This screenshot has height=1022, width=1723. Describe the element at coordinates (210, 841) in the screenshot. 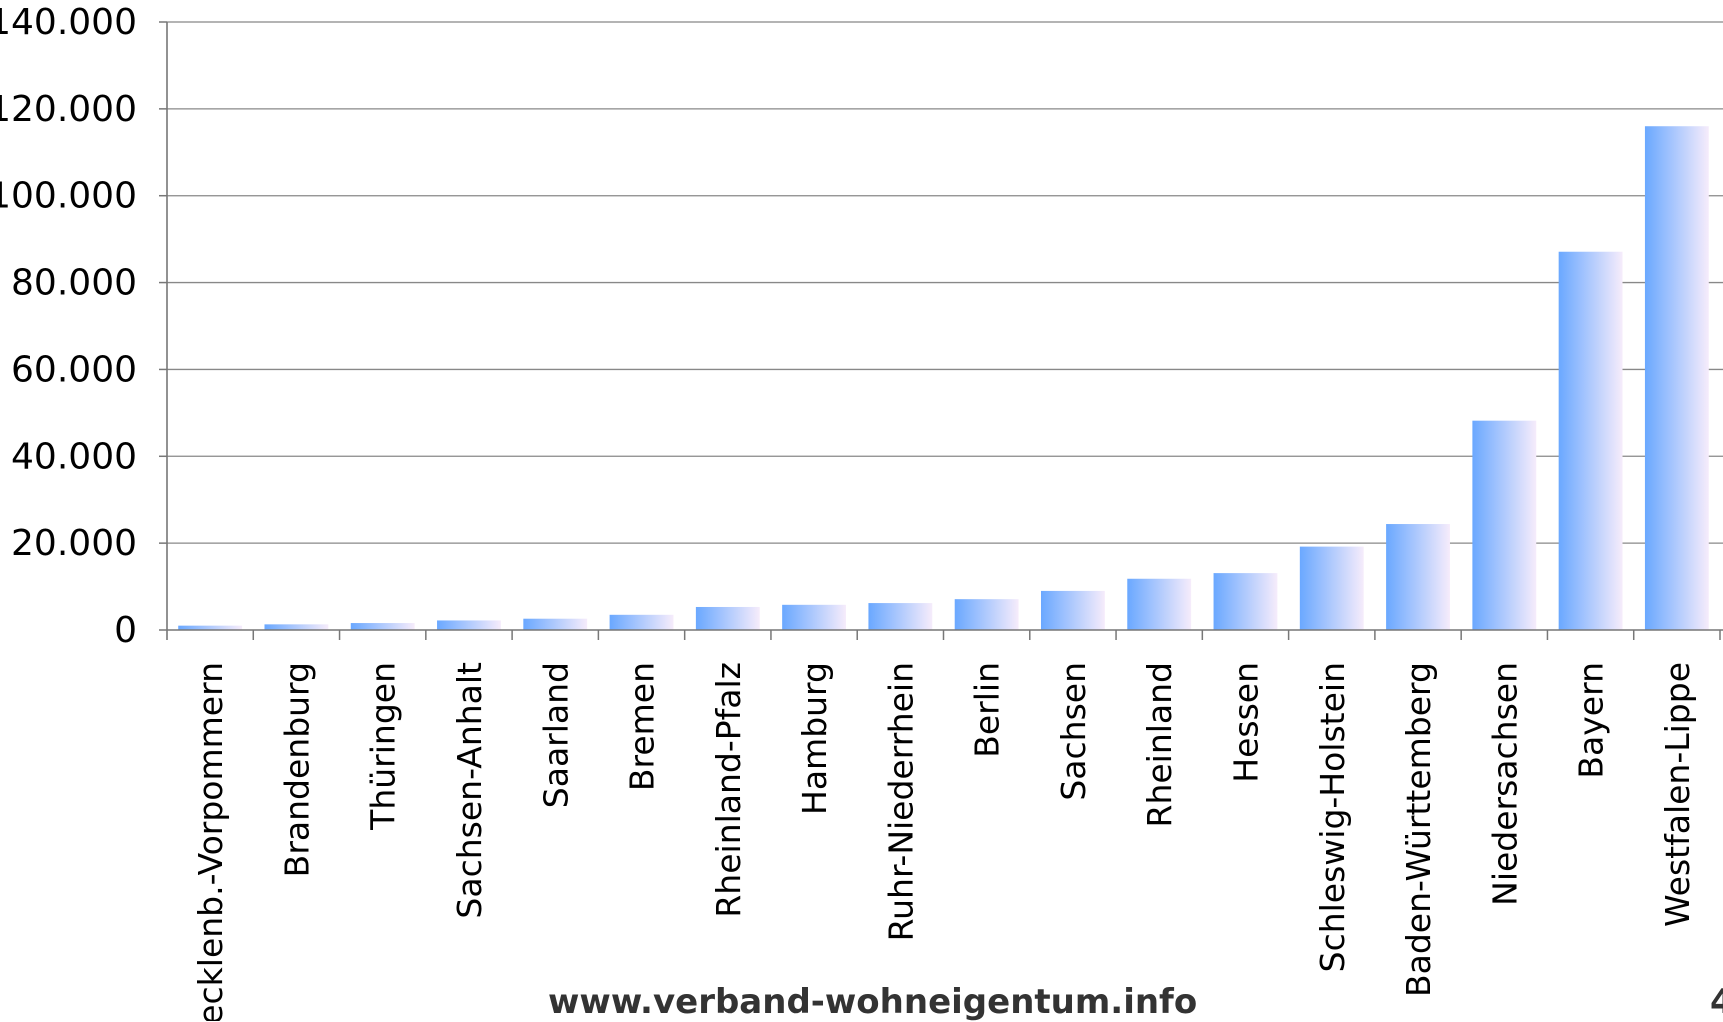

I see `x-tick-label: Mecklenb.-Vorpommern` at that location.